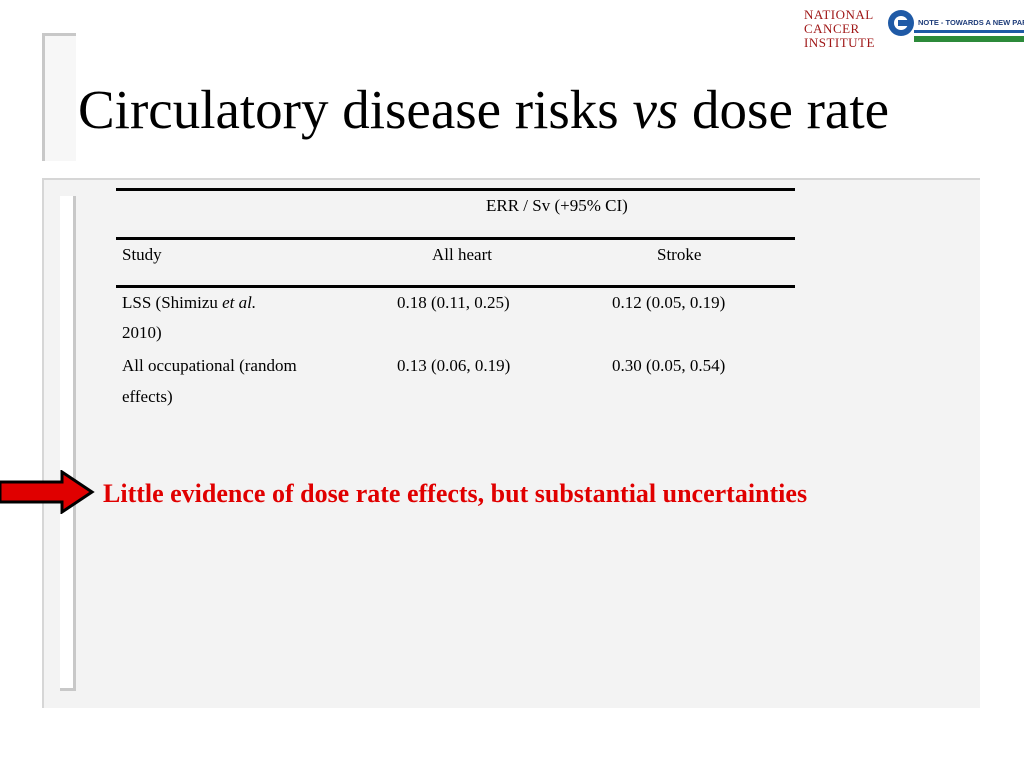  I want to click on partner-logo: NOTE - TOWARDS A NEW PARADIGM, so click(955, 26).